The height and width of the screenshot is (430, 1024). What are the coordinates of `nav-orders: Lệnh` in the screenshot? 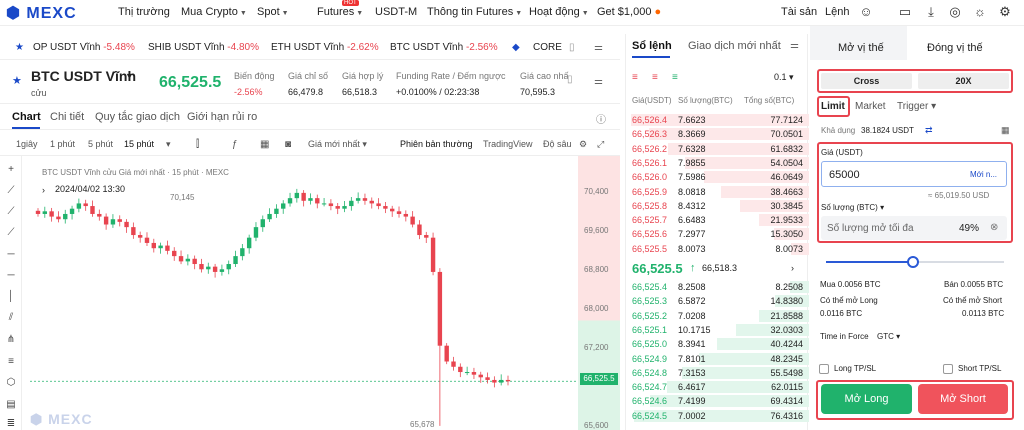 It's located at (837, 12).